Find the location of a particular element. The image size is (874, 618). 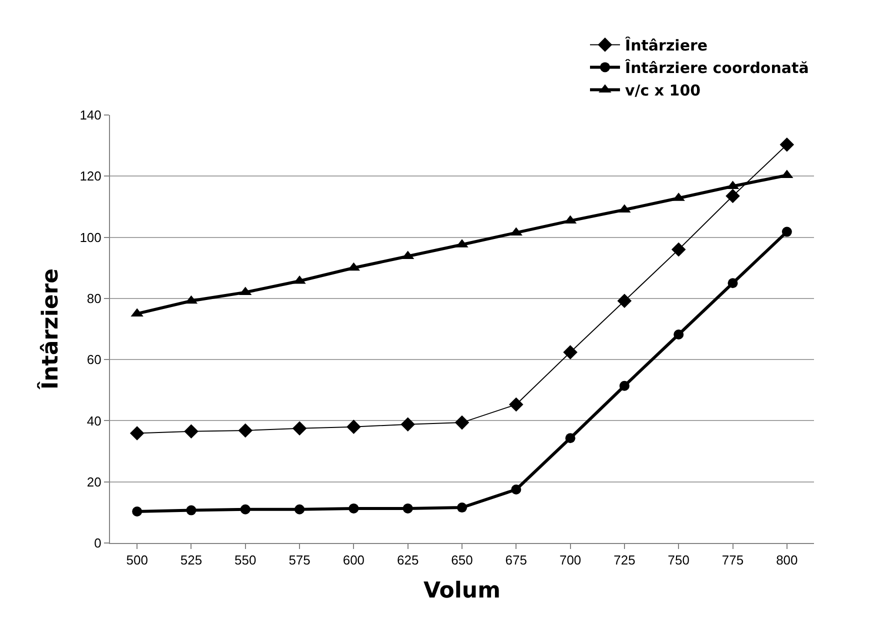

x-tick-label: 550 is located at coordinates (245, 560).